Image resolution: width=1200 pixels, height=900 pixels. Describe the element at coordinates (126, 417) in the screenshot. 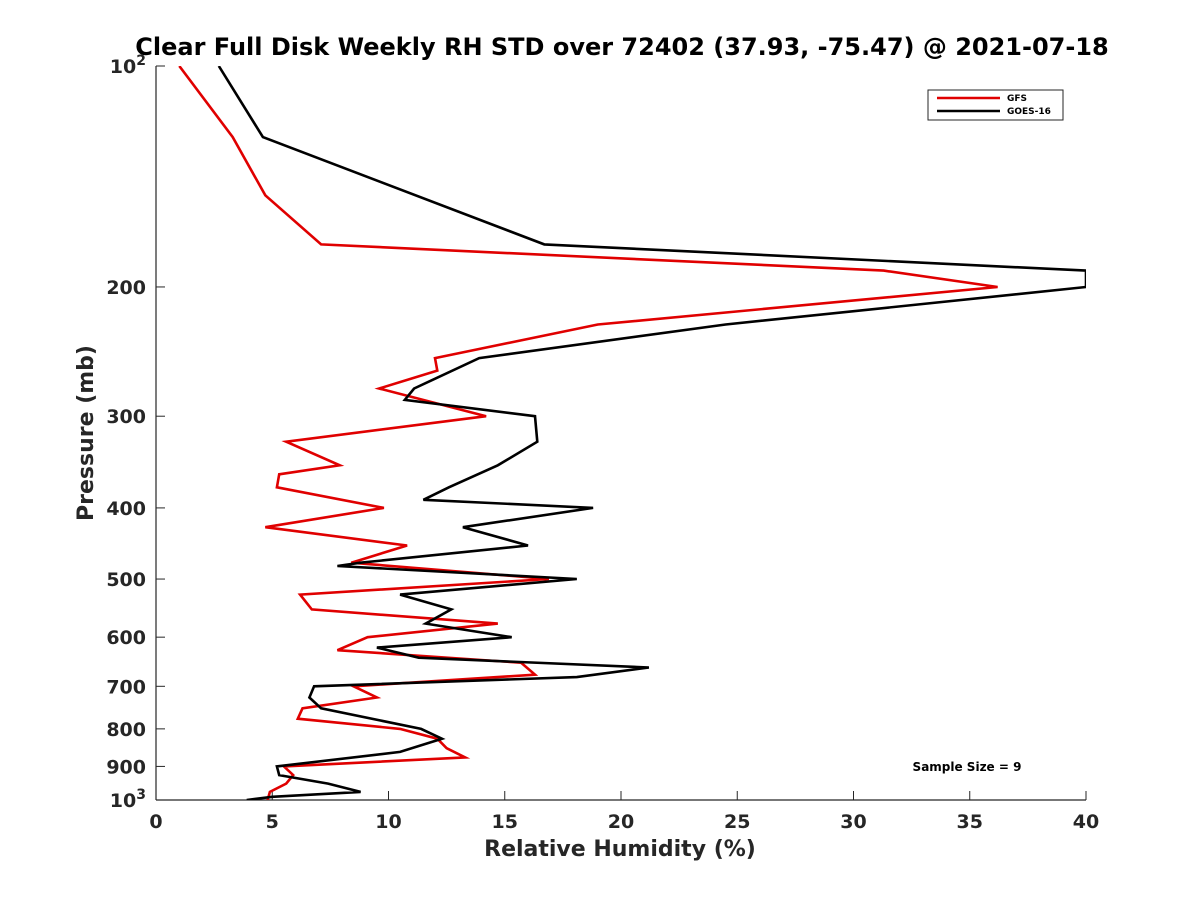

I see `y-tick-label: 300` at that location.